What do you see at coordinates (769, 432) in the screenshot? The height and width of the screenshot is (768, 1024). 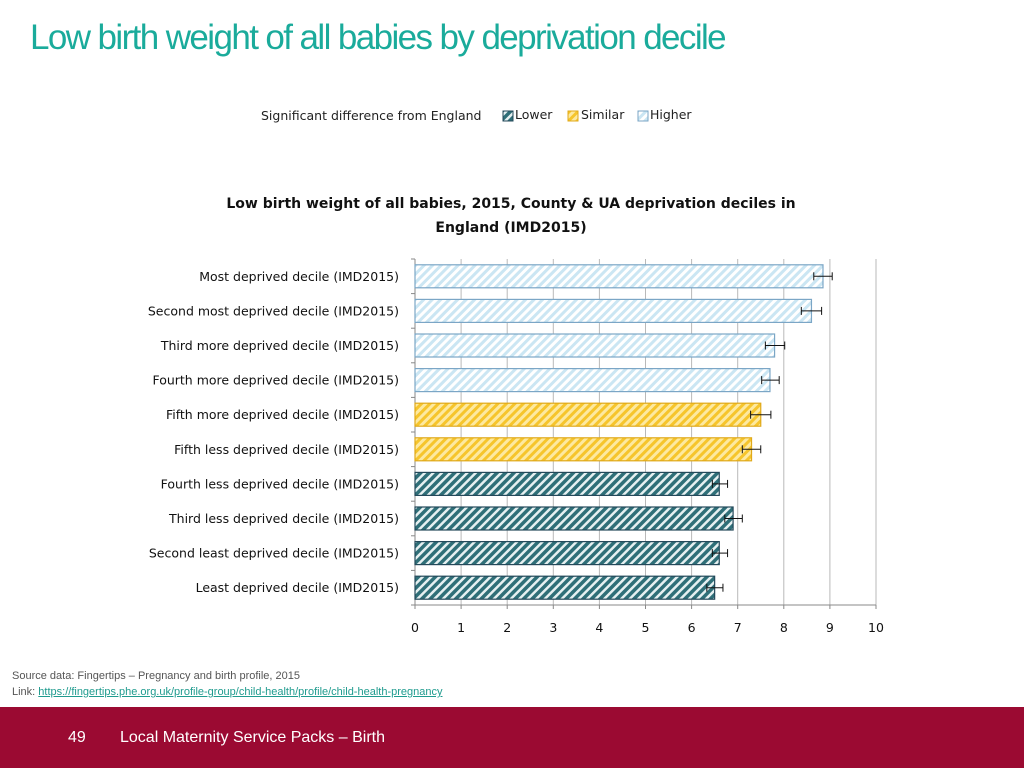 I see `error-bars` at bounding box center [769, 432].